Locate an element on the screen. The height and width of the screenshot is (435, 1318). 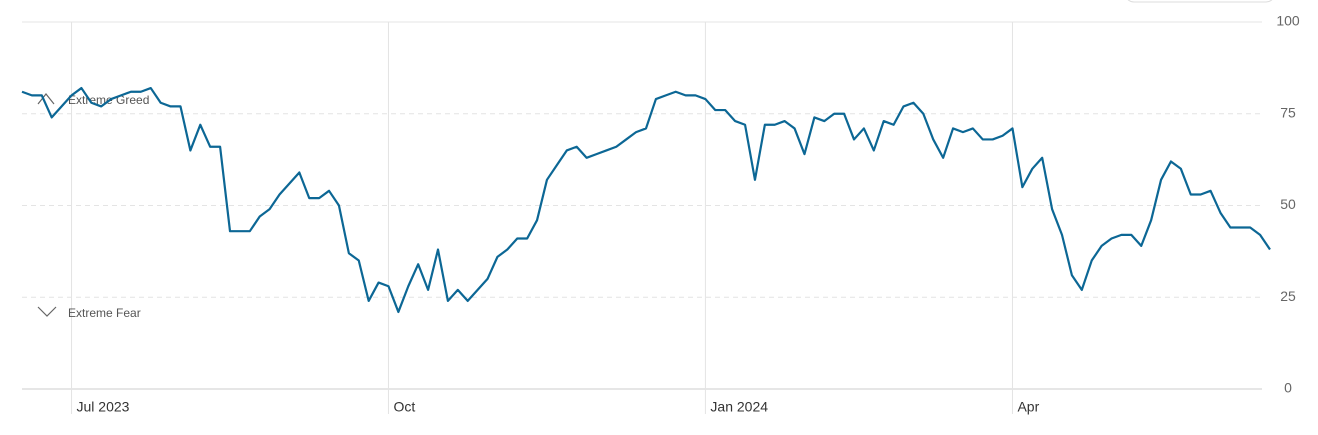
x-tick-label: Apr is located at coordinates (1028, 407).